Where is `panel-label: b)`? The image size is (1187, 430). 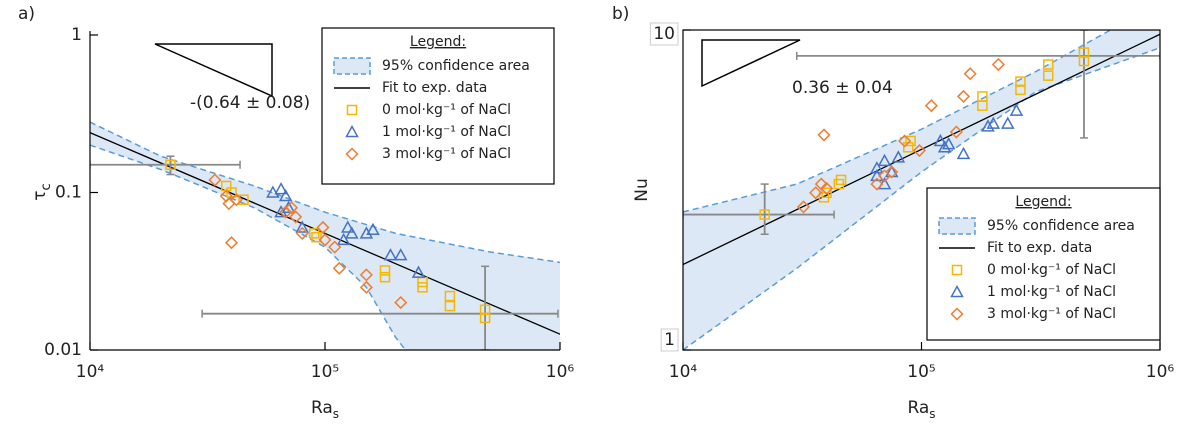 panel-label: b) is located at coordinates (620, 14).